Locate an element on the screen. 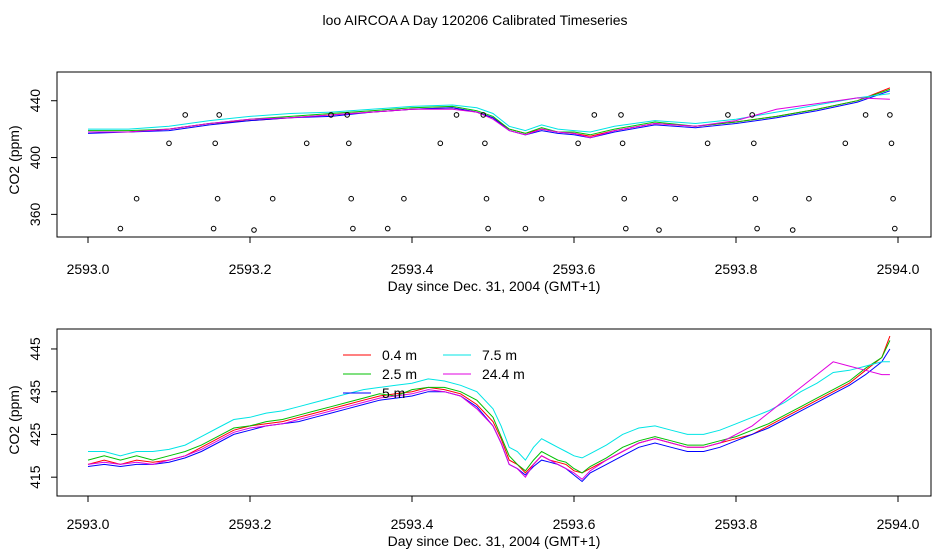 The image size is (950, 550). series-line-24-4-m is located at coordinates (489, 118).